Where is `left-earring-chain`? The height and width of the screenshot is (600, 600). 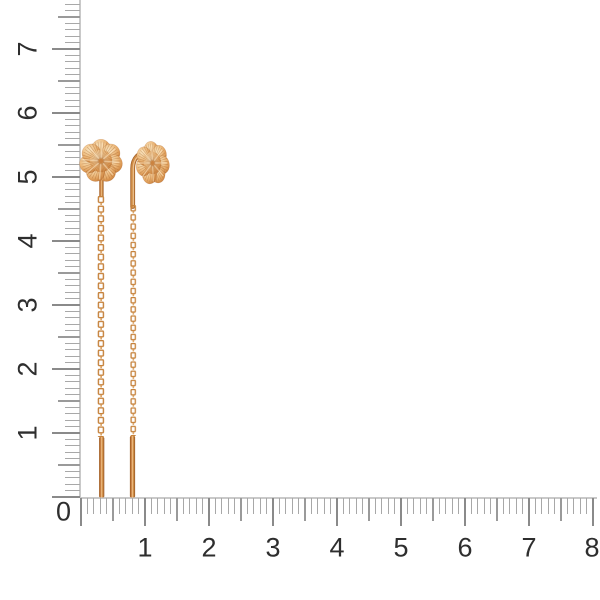 left-earring-chain is located at coordinates (101, 316).